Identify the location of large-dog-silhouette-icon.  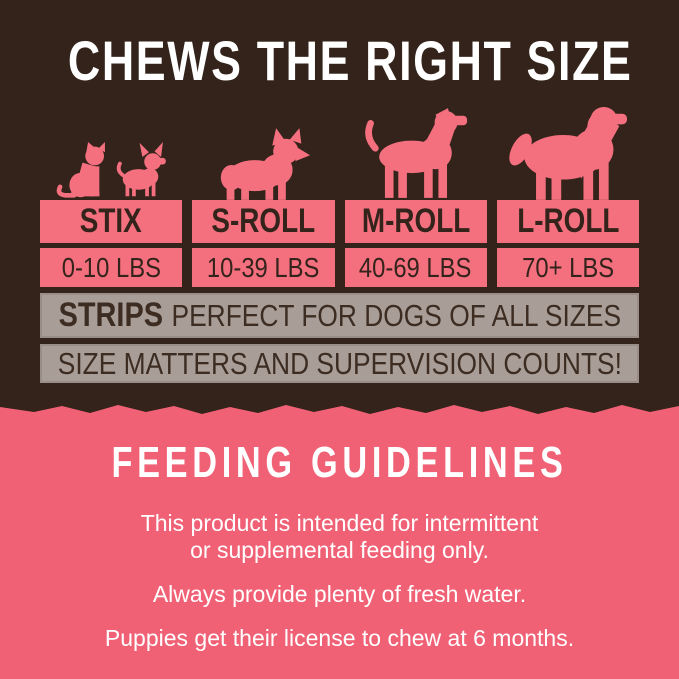
(568, 150).